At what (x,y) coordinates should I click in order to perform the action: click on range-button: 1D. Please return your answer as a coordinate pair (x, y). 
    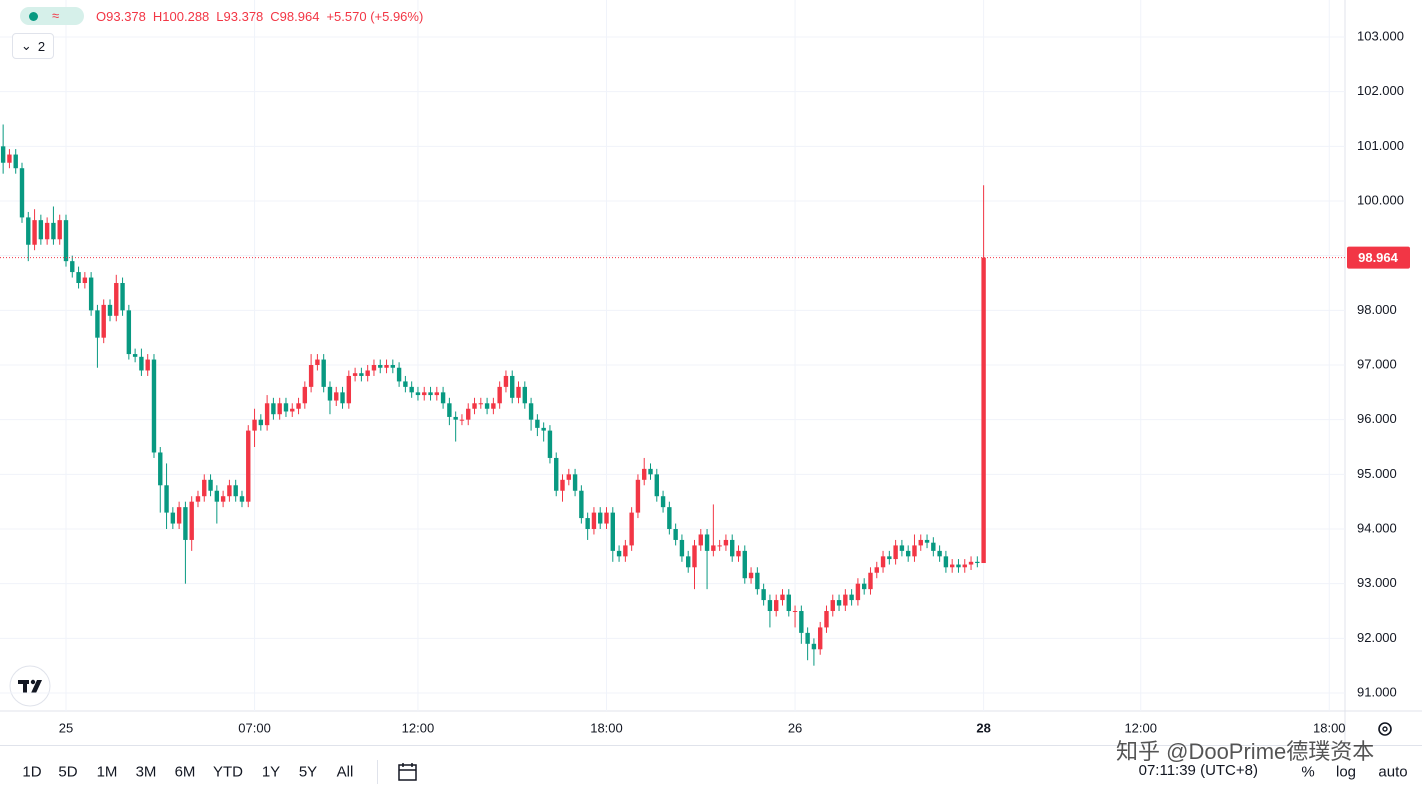
    Looking at the image, I should click on (32, 772).